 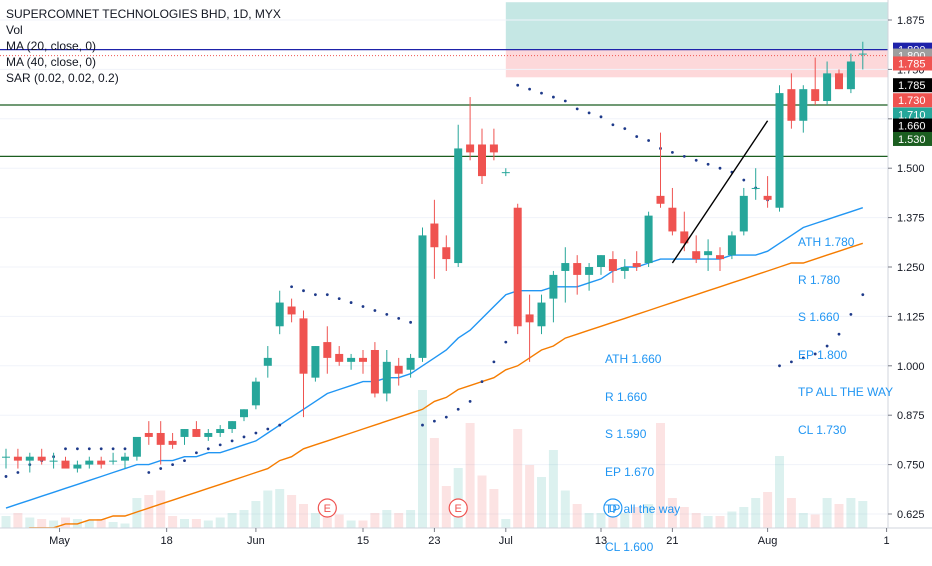 What do you see at coordinates (363, 541) in the screenshot?
I see `x-tick-label: 15` at bounding box center [363, 541].